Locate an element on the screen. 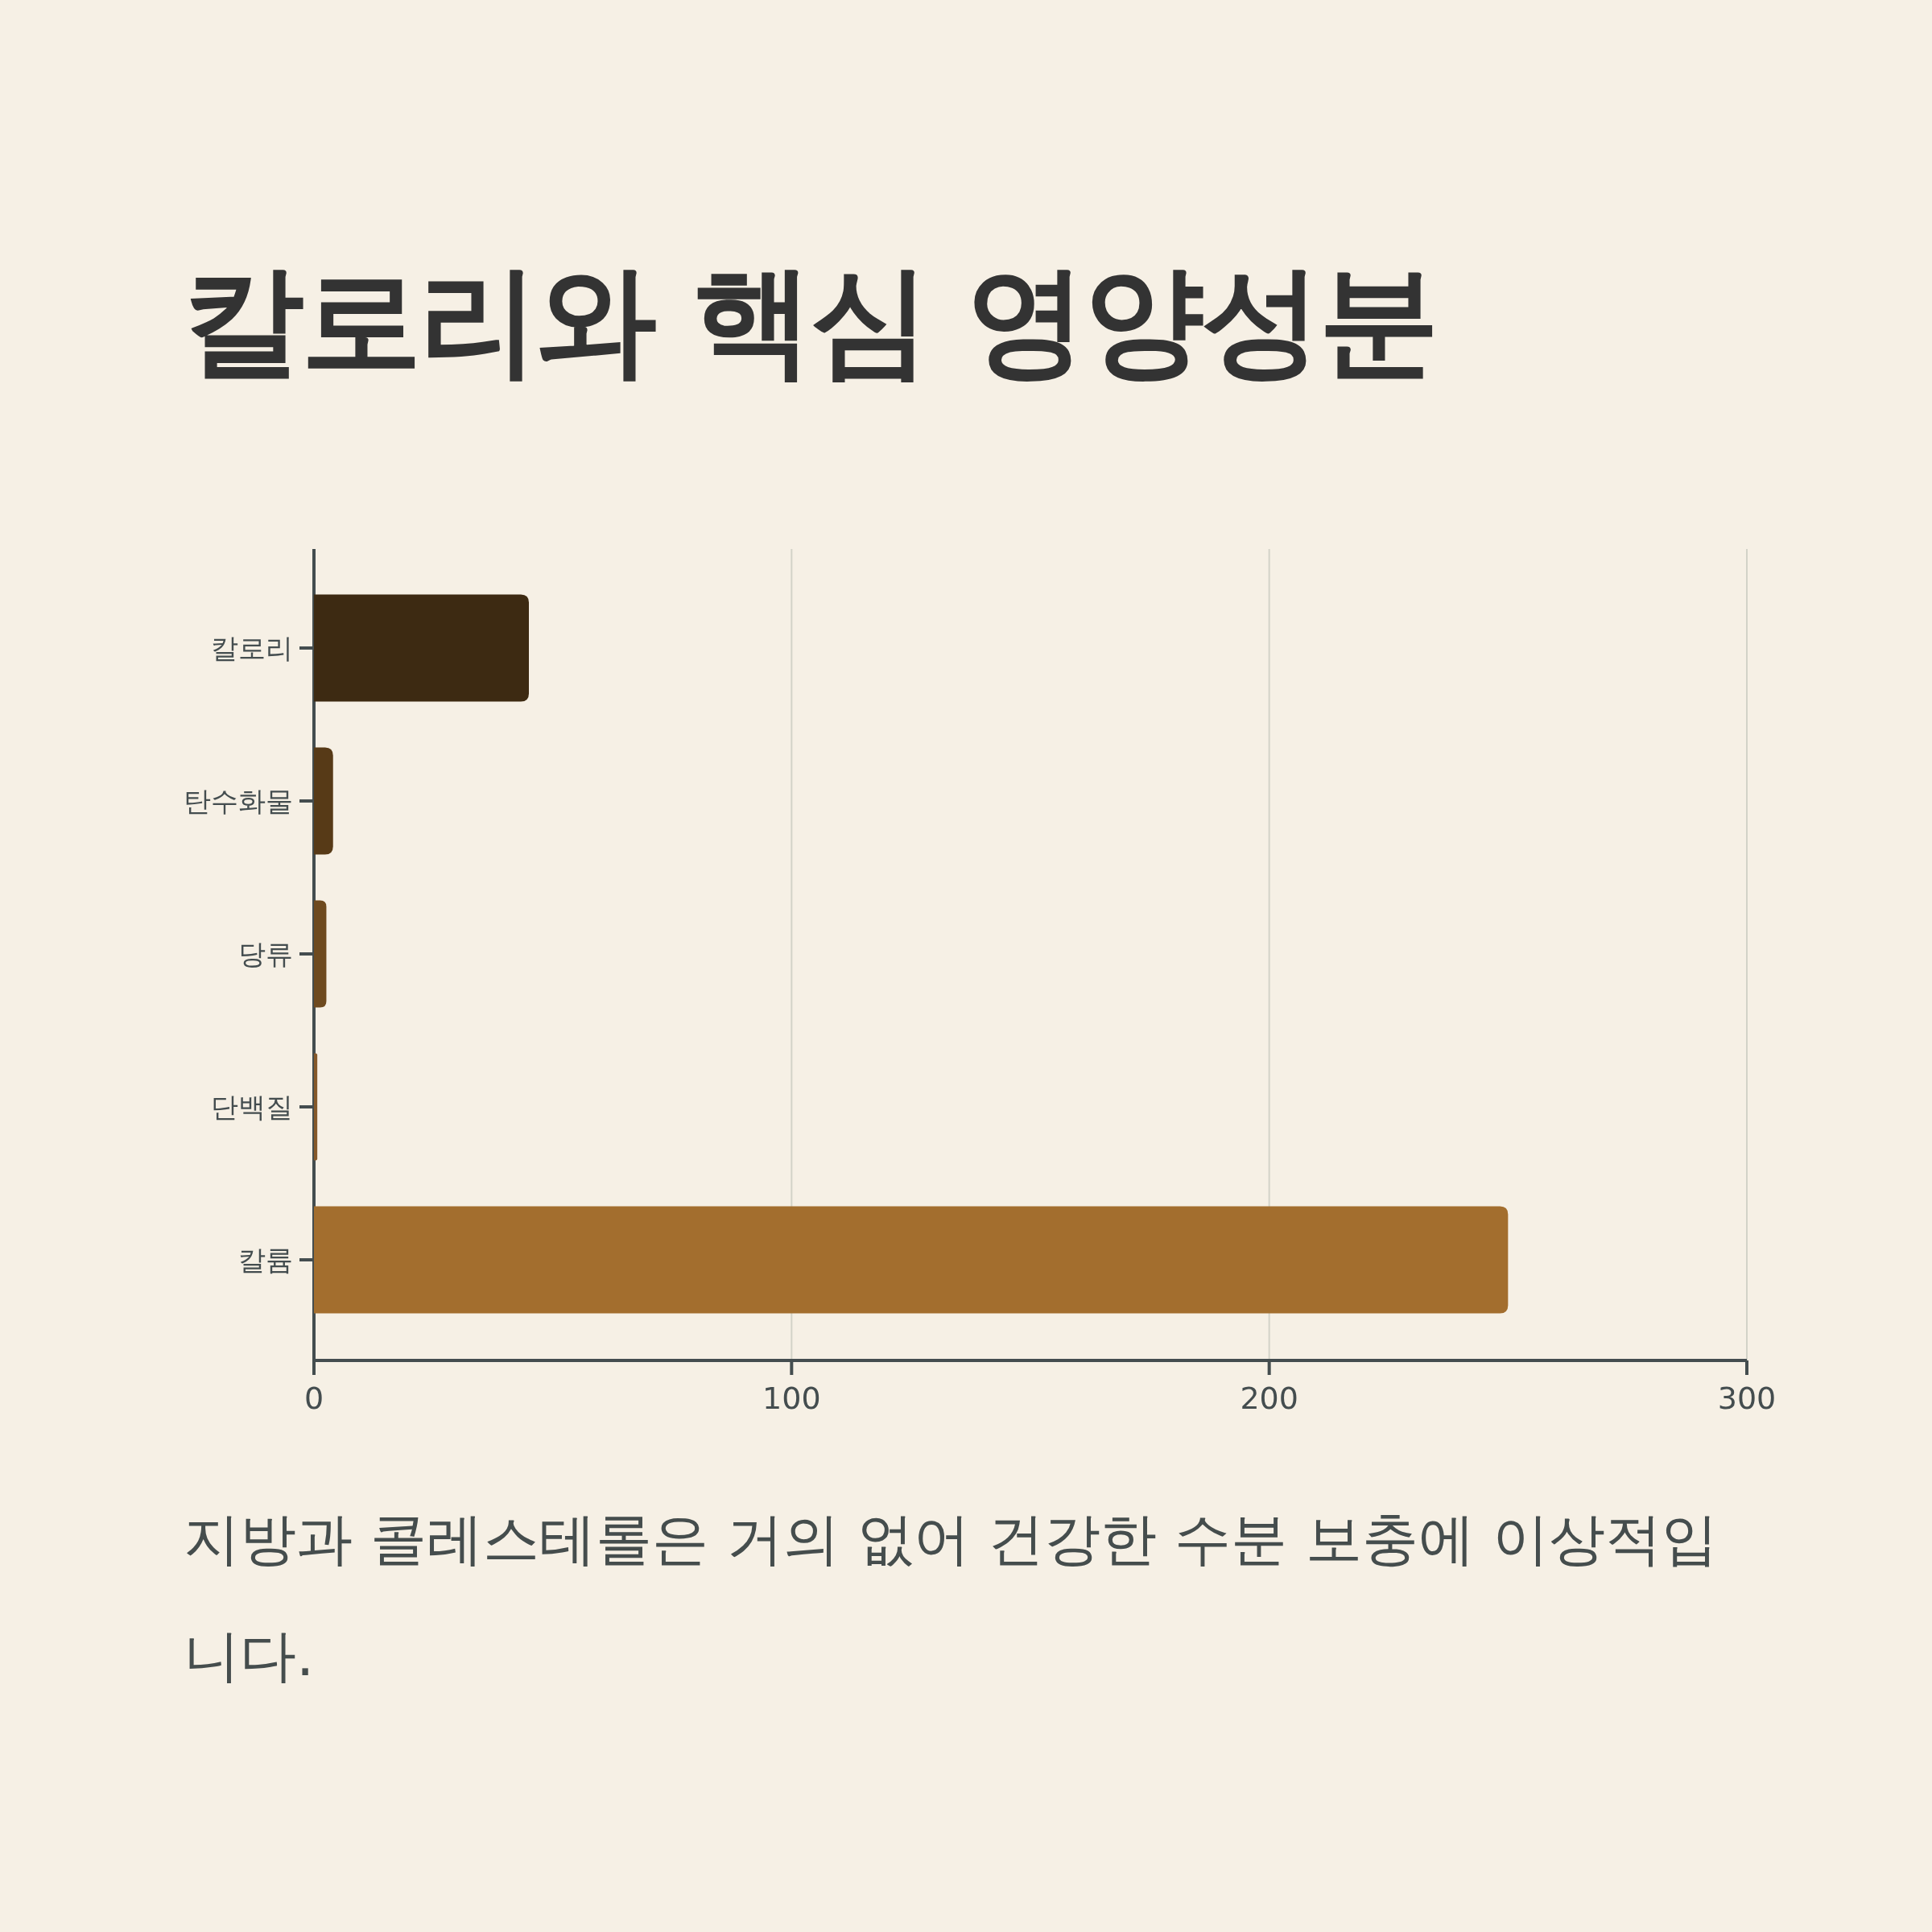  x-tick-label: 100 is located at coordinates (791, 1398).